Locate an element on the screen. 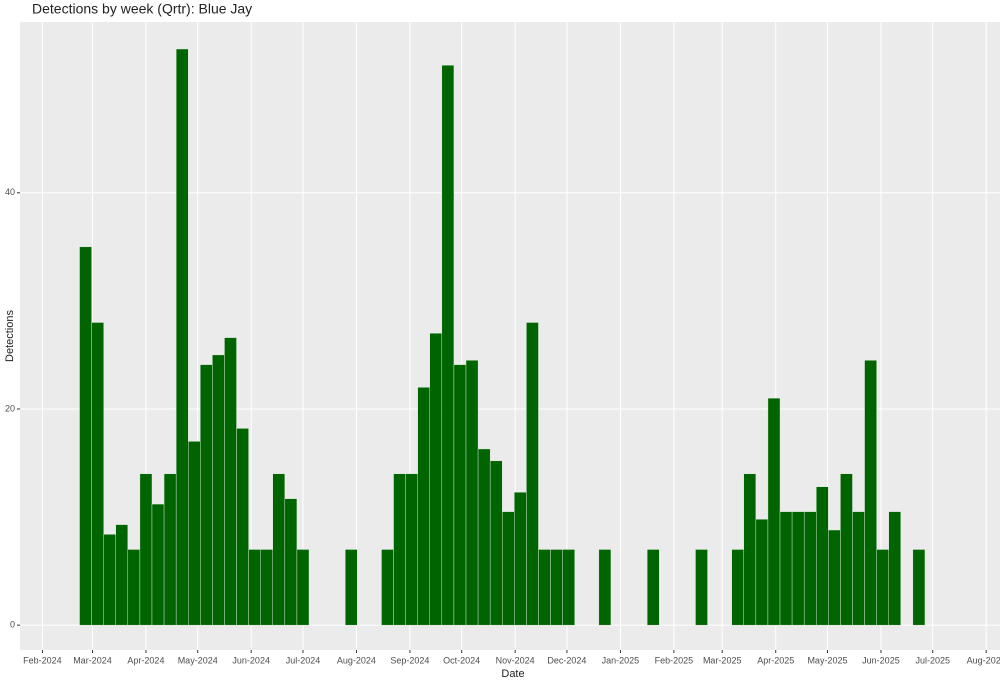 This screenshot has width=1000, height=685. x-tick-label: Feb-2024 is located at coordinates (42, 660).